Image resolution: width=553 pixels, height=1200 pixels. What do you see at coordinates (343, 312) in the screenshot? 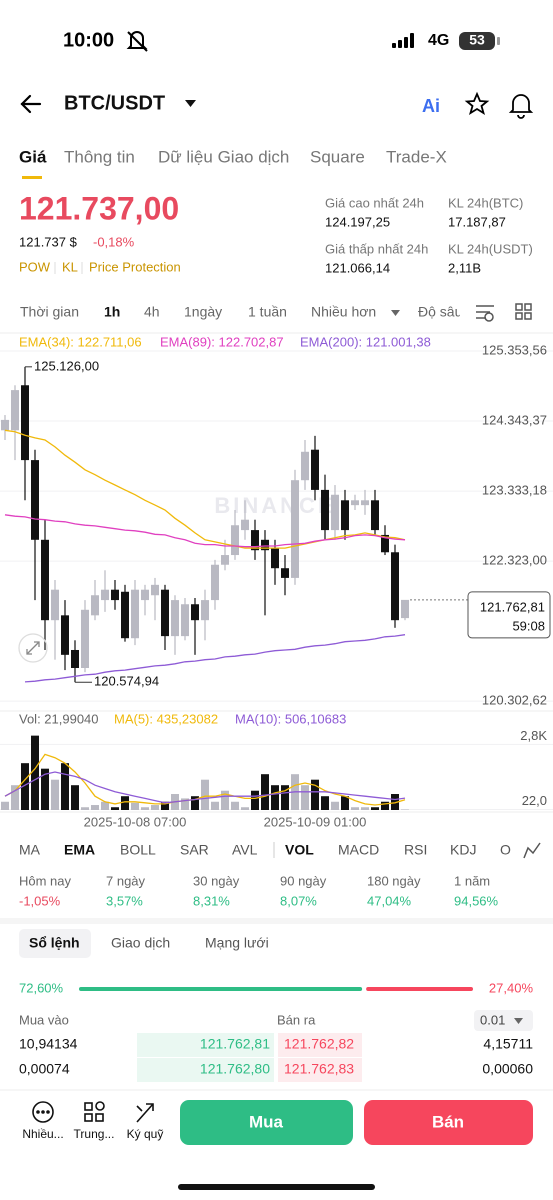
I see `interval: Nhiều hơn` at bounding box center [343, 312].